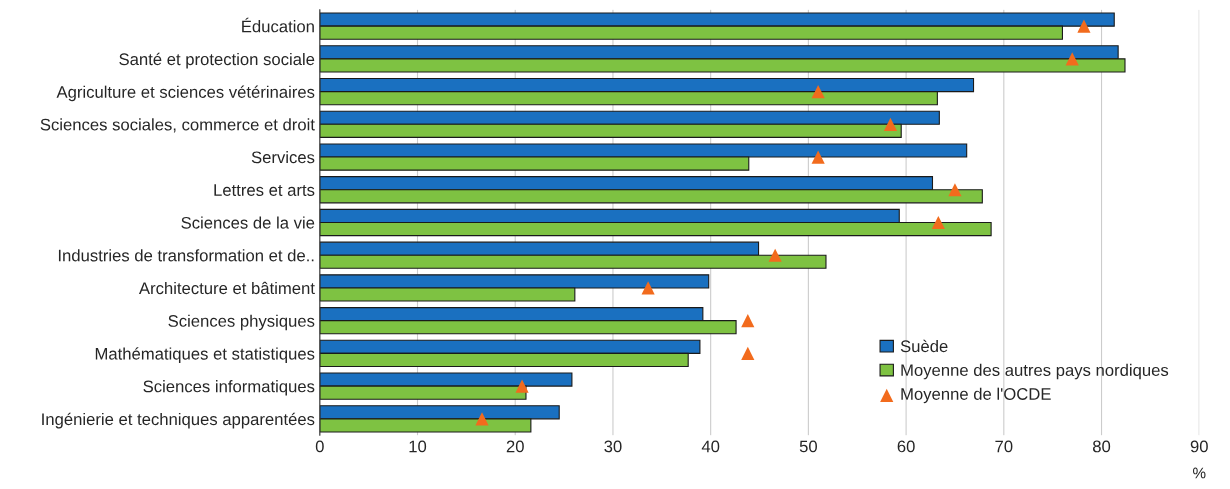 The image size is (1230, 489). What do you see at coordinates (906, 446) in the screenshot?
I see `x-tick-label: 60` at bounding box center [906, 446].